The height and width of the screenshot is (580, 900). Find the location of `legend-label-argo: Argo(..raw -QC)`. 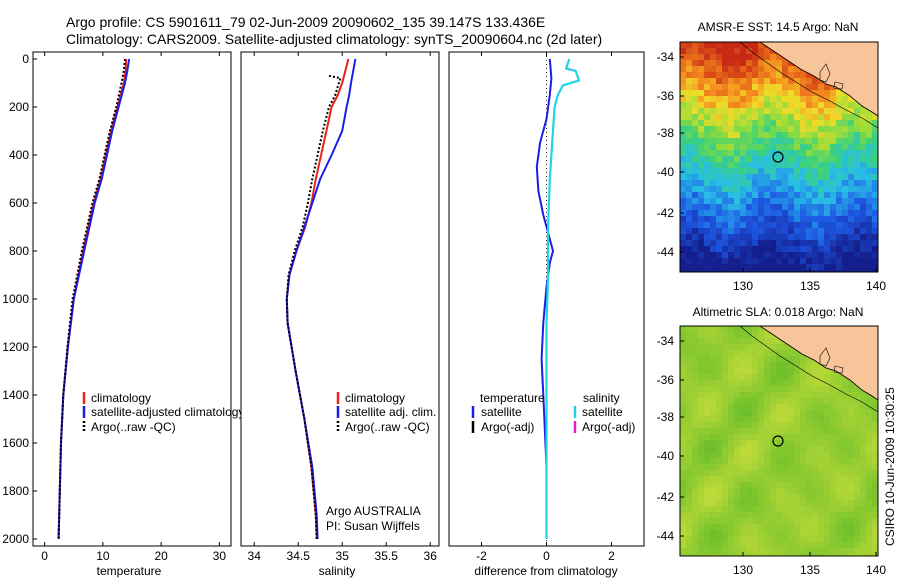

legend-label-argo: Argo(..raw -QC) is located at coordinates (387, 427).